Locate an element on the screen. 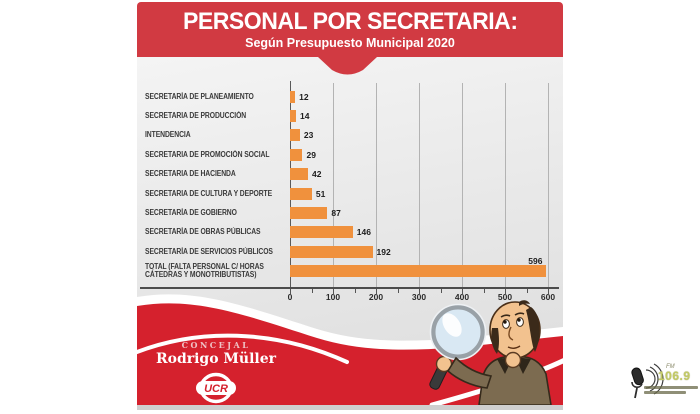  bar-value-label: 87 is located at coordinates (336, 213).